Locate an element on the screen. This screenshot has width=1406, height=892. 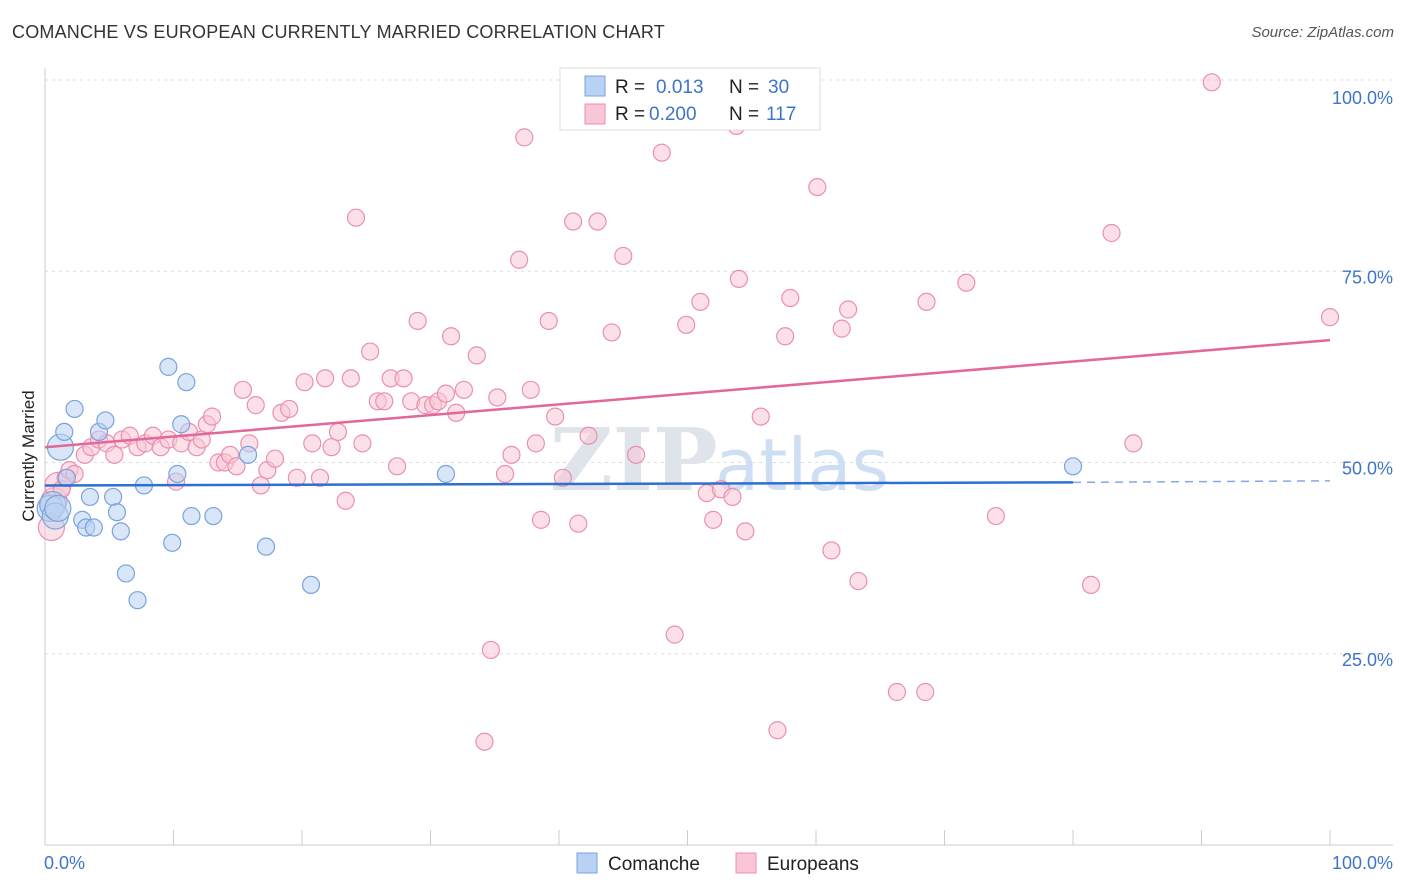
stats-legend: R = 0.013 N = 30 R = 0.200 N = 117 is located at coordinates (690, 99).